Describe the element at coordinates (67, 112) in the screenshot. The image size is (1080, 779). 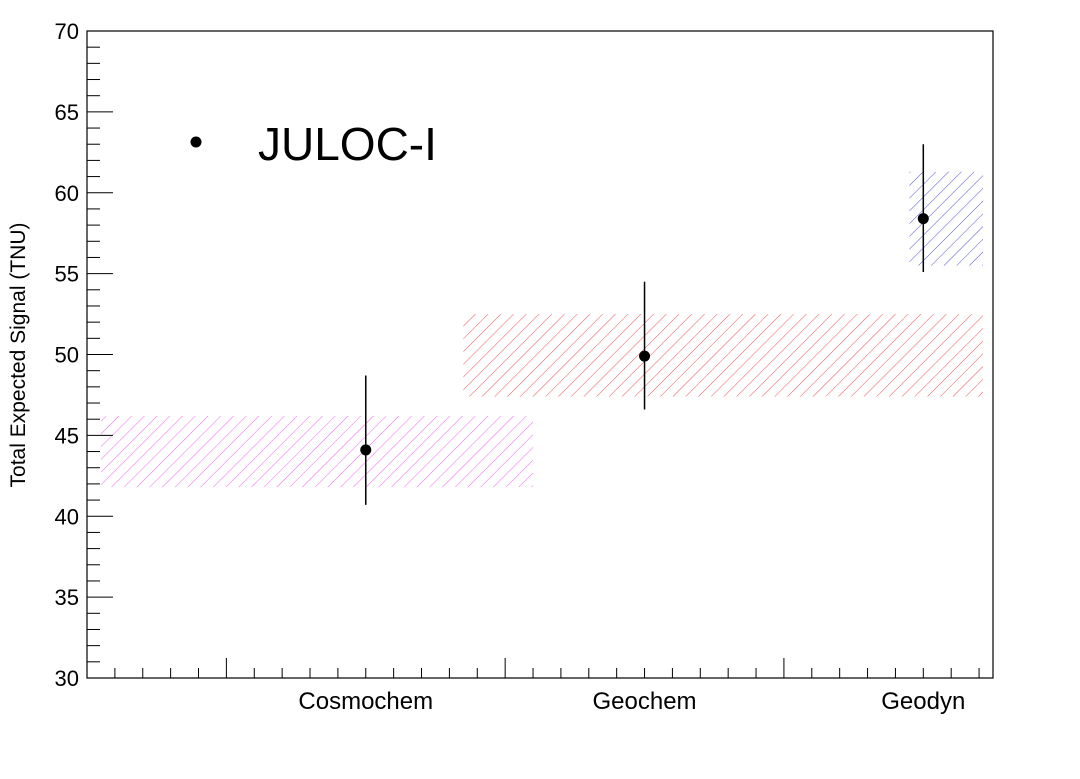
I see `y-tick-label: 65` at that location.